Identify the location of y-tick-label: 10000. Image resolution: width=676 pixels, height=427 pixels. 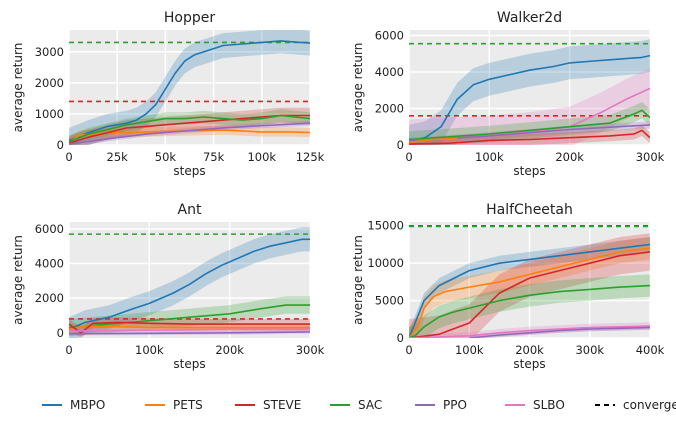
(385, 263).